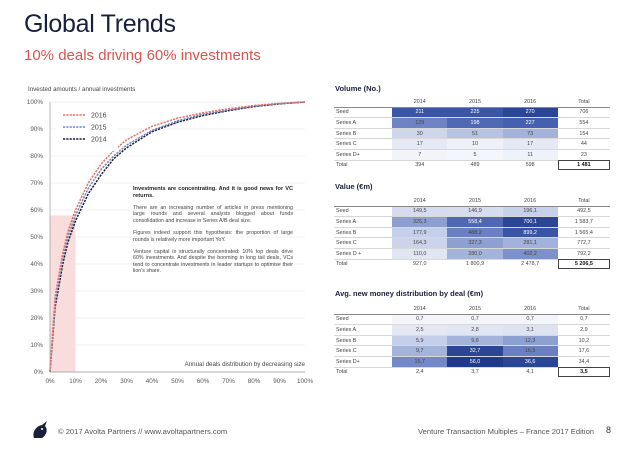  What do you see at coordinates (420, 123) in the screenshot?
I see `heat-cell: 129` at bounding box center [420, 123].